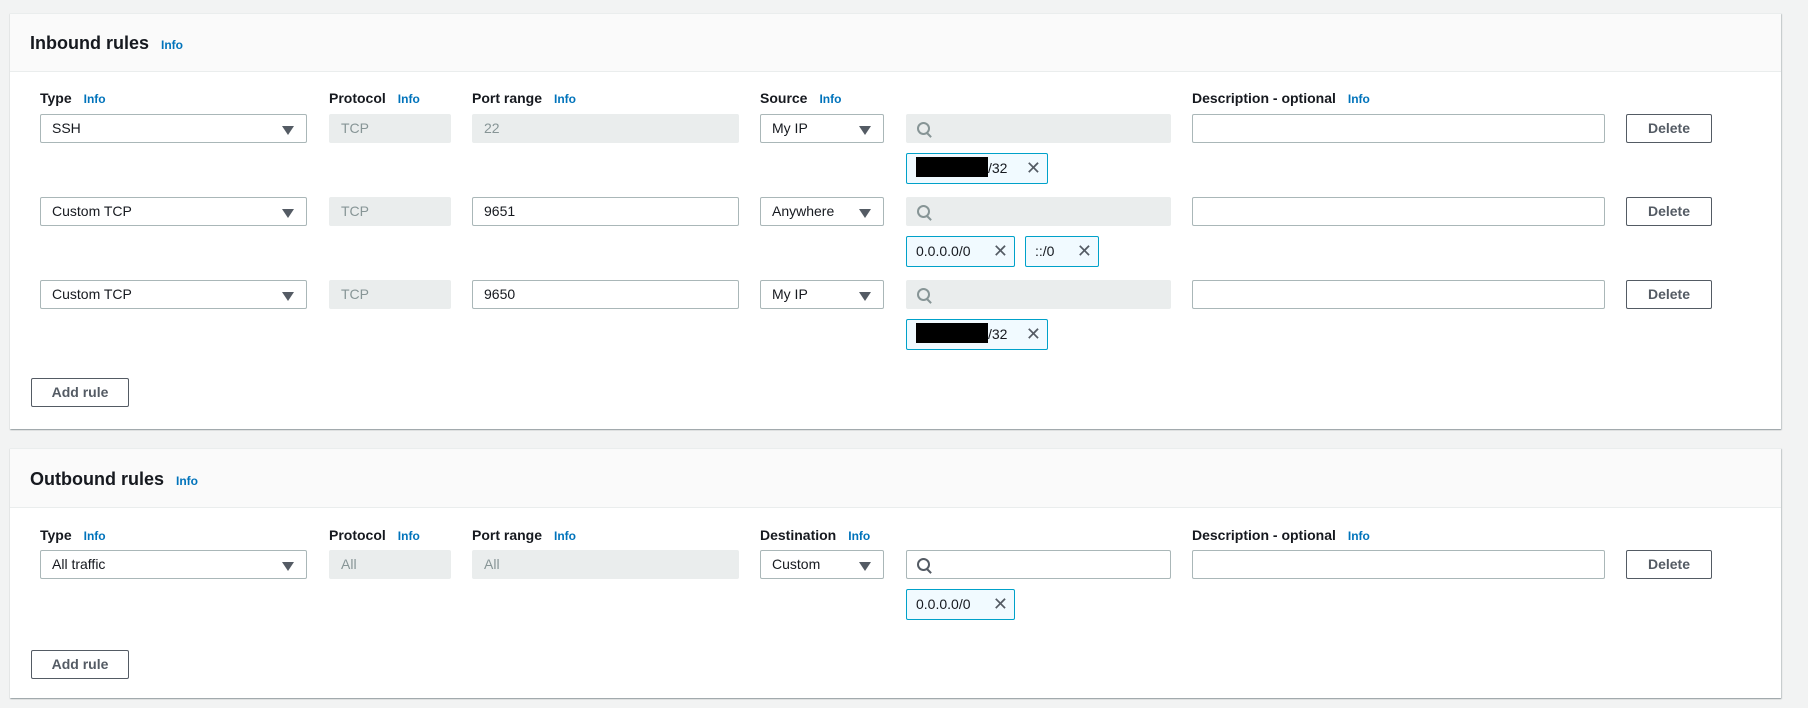  I want to click on outbound-header-port: Port range Info, so click(524, 535).